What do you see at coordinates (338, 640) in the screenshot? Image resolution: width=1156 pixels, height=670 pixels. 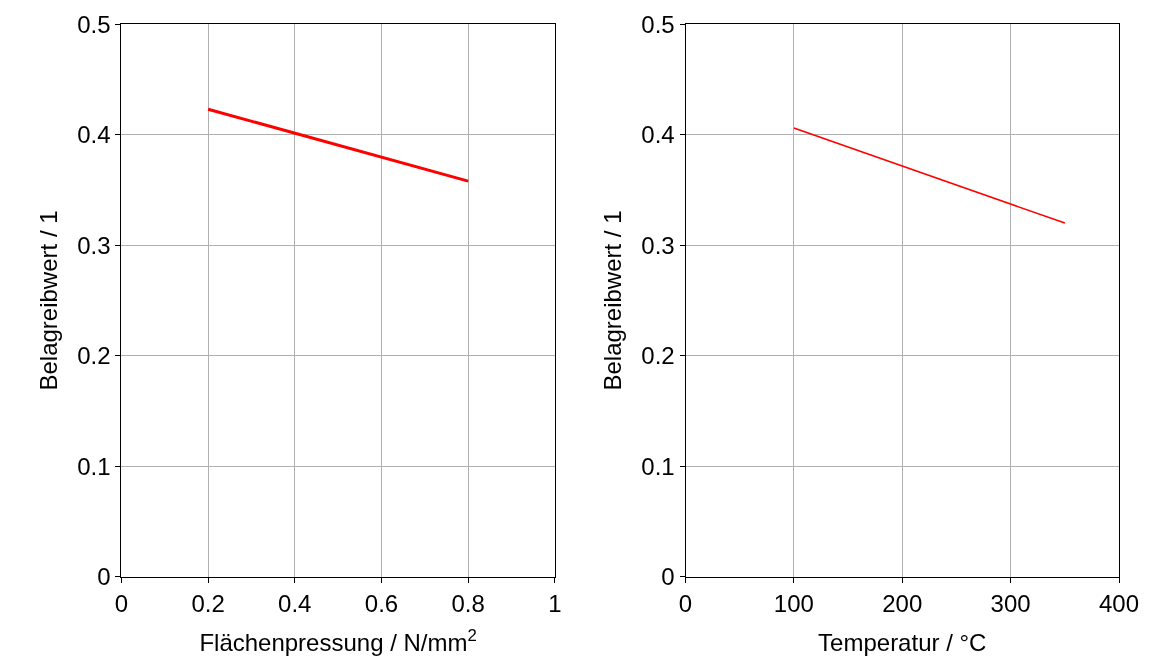 I see `x-axis-title: Flächenpressung / N/mm$^{2}$` at bounding box center [338, 640].